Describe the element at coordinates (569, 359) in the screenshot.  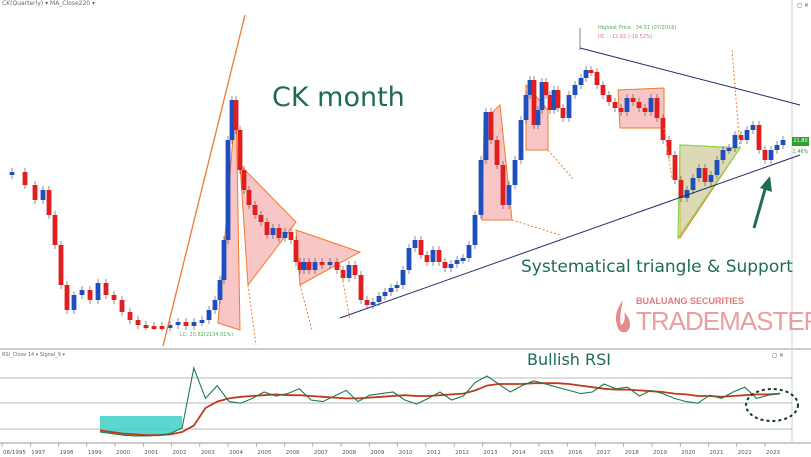
I see `rsi-annotation: Bullish RSI` at that location.